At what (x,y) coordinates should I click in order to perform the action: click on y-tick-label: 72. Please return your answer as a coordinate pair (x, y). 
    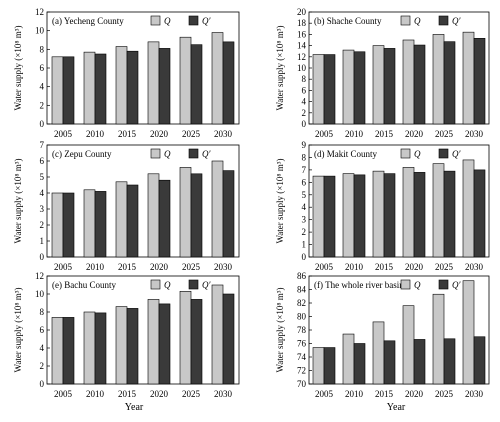
    Looking at the image, I should click on (301, 371).